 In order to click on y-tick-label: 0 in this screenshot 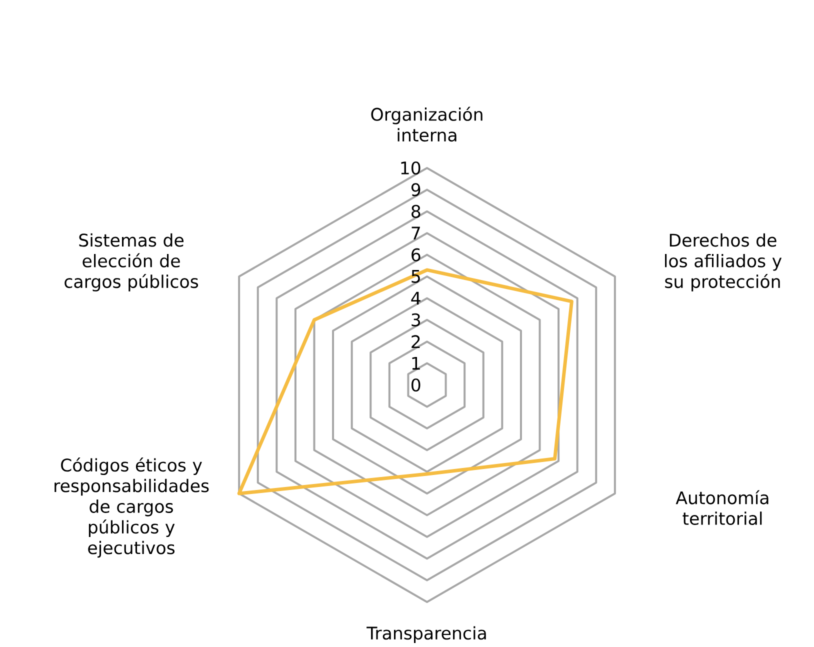, I will do `click(416, 385)`.